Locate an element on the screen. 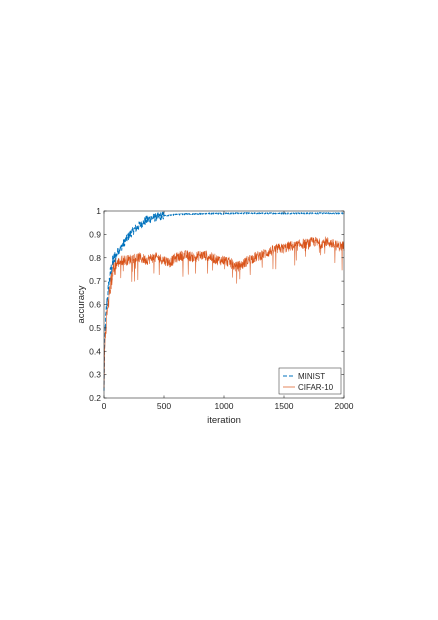  legend-label-cifar-10: CIFAR-10 is located at coordinates (316, 387).